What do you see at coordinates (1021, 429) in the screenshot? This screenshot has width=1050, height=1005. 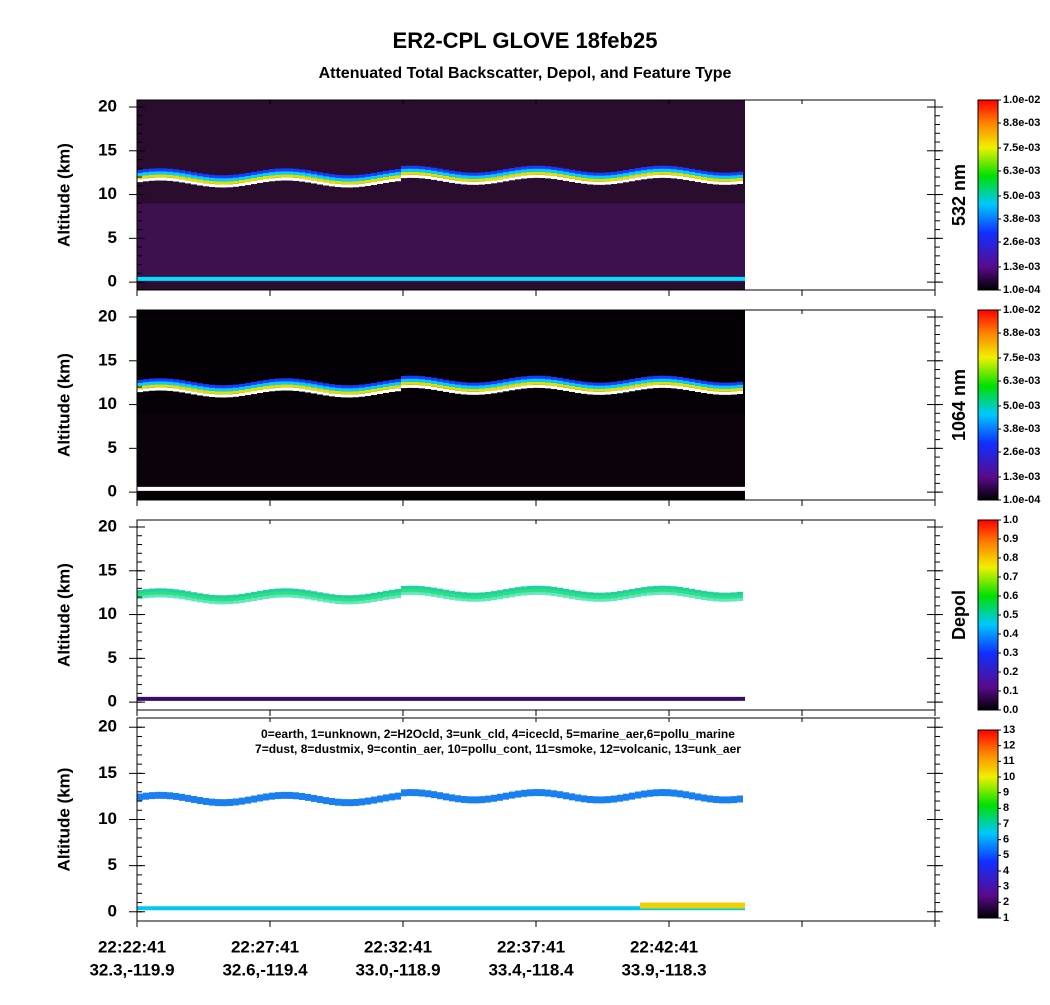 I see `colorbar-tick-label: 3.8e-03` at bounding box center [1021, 429].